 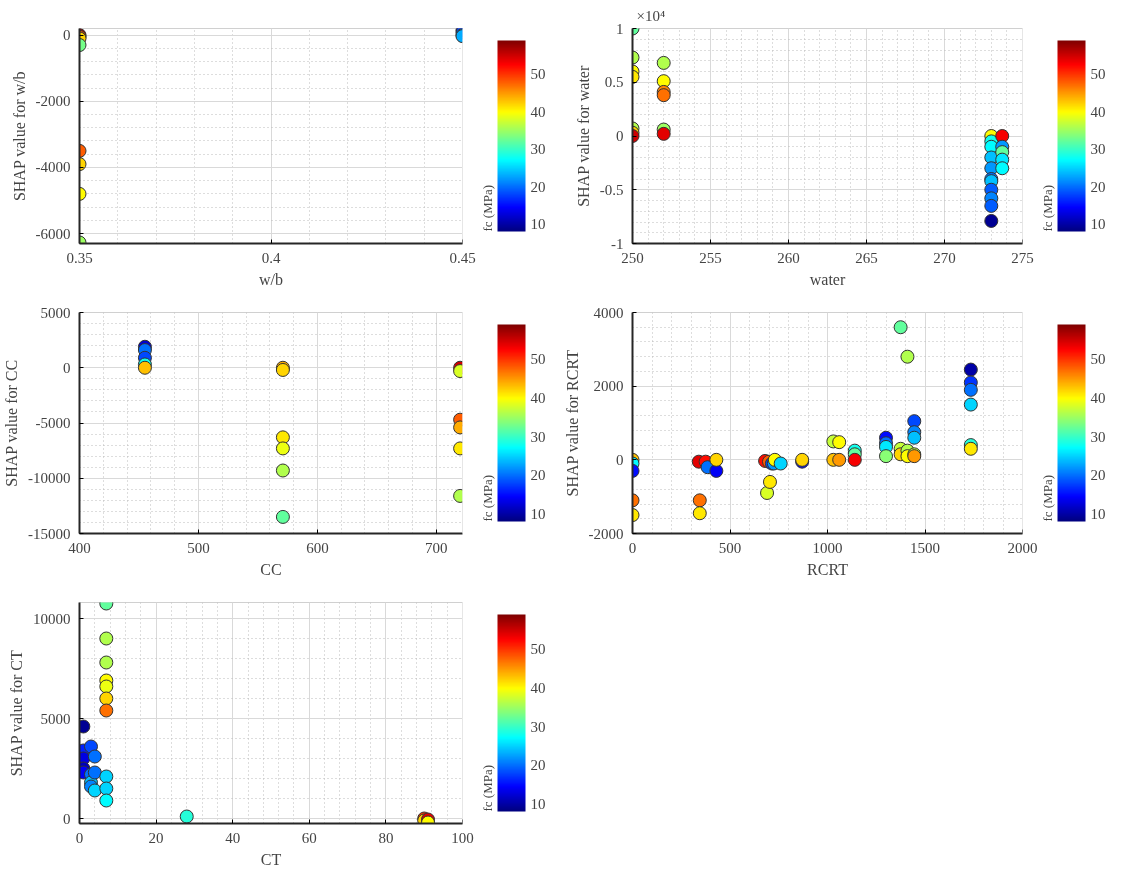 What do you see at coordinates (944, 257) in the screenshot?
I see `x-tick-label: 270` at bounding box center [944, 257].